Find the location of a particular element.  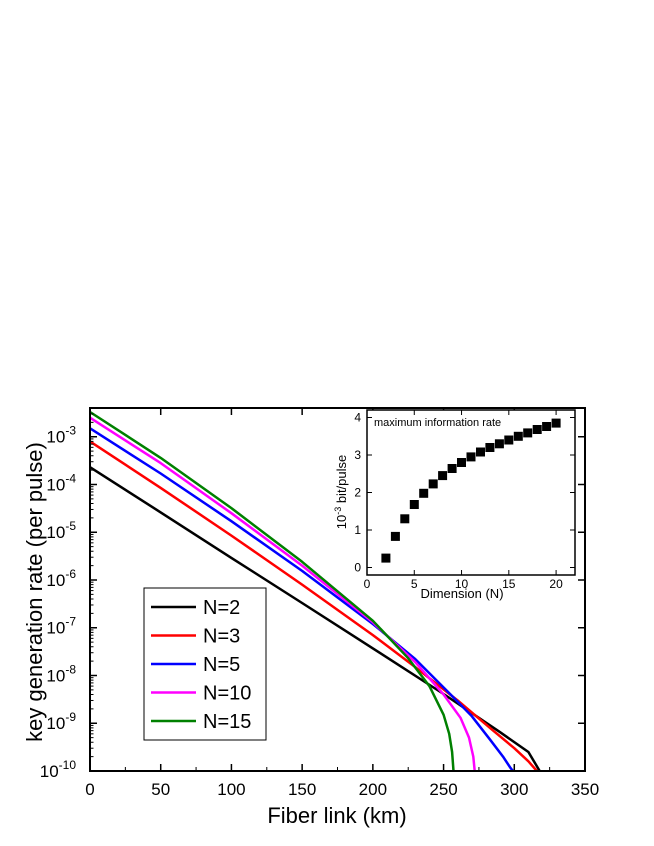

legend-label: N=3 is located at coordinates (221, 637).